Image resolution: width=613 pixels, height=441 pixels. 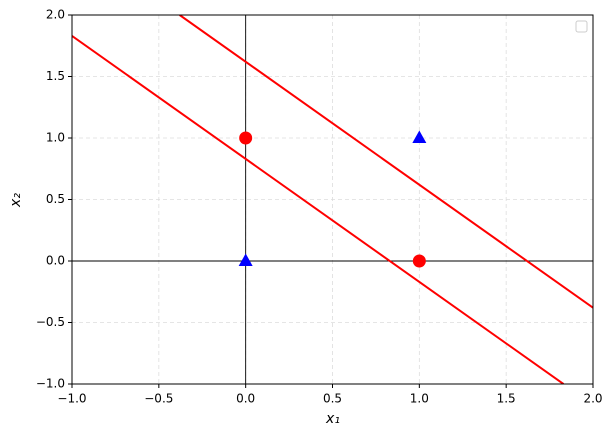 What do you see at coordinates (71, 399) in the screenshot?
I see `x-tick-label: −1.0` at bounding box center [71, 399].